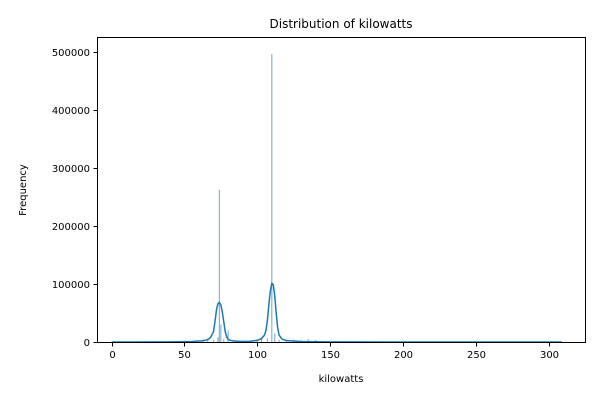  Describe the element at coordinates (549, 355) in the screenshot. I see `x-tick-label: 300` at that location.